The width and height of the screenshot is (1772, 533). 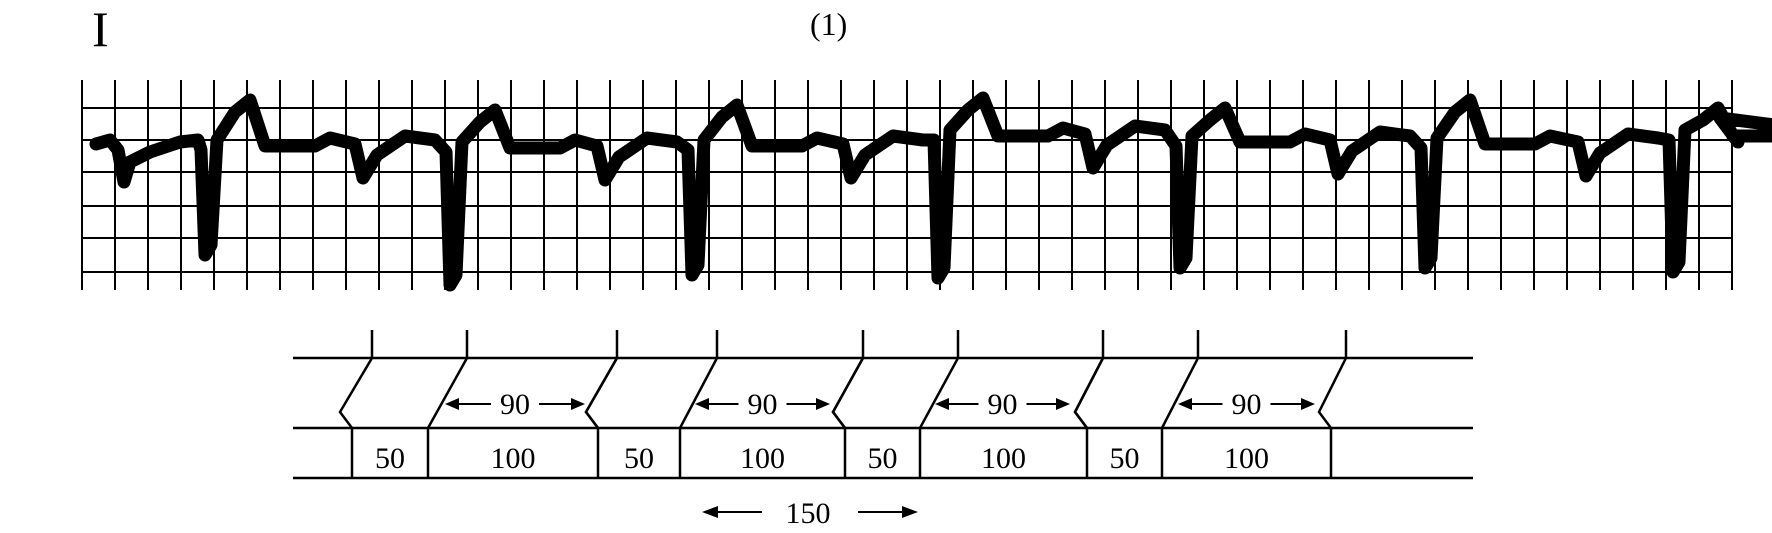 I want to click on ladder-ticks, so click(x=859, y=344).